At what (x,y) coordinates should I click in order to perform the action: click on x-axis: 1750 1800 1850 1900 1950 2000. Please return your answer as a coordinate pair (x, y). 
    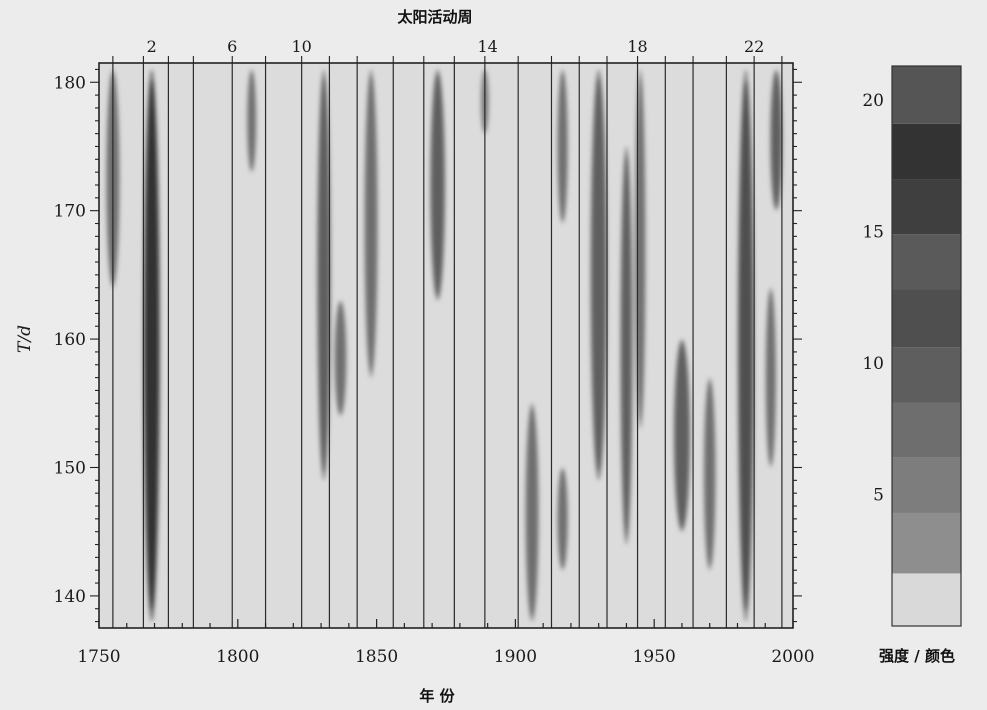
    Looking at the image, I should click on (446, 643).